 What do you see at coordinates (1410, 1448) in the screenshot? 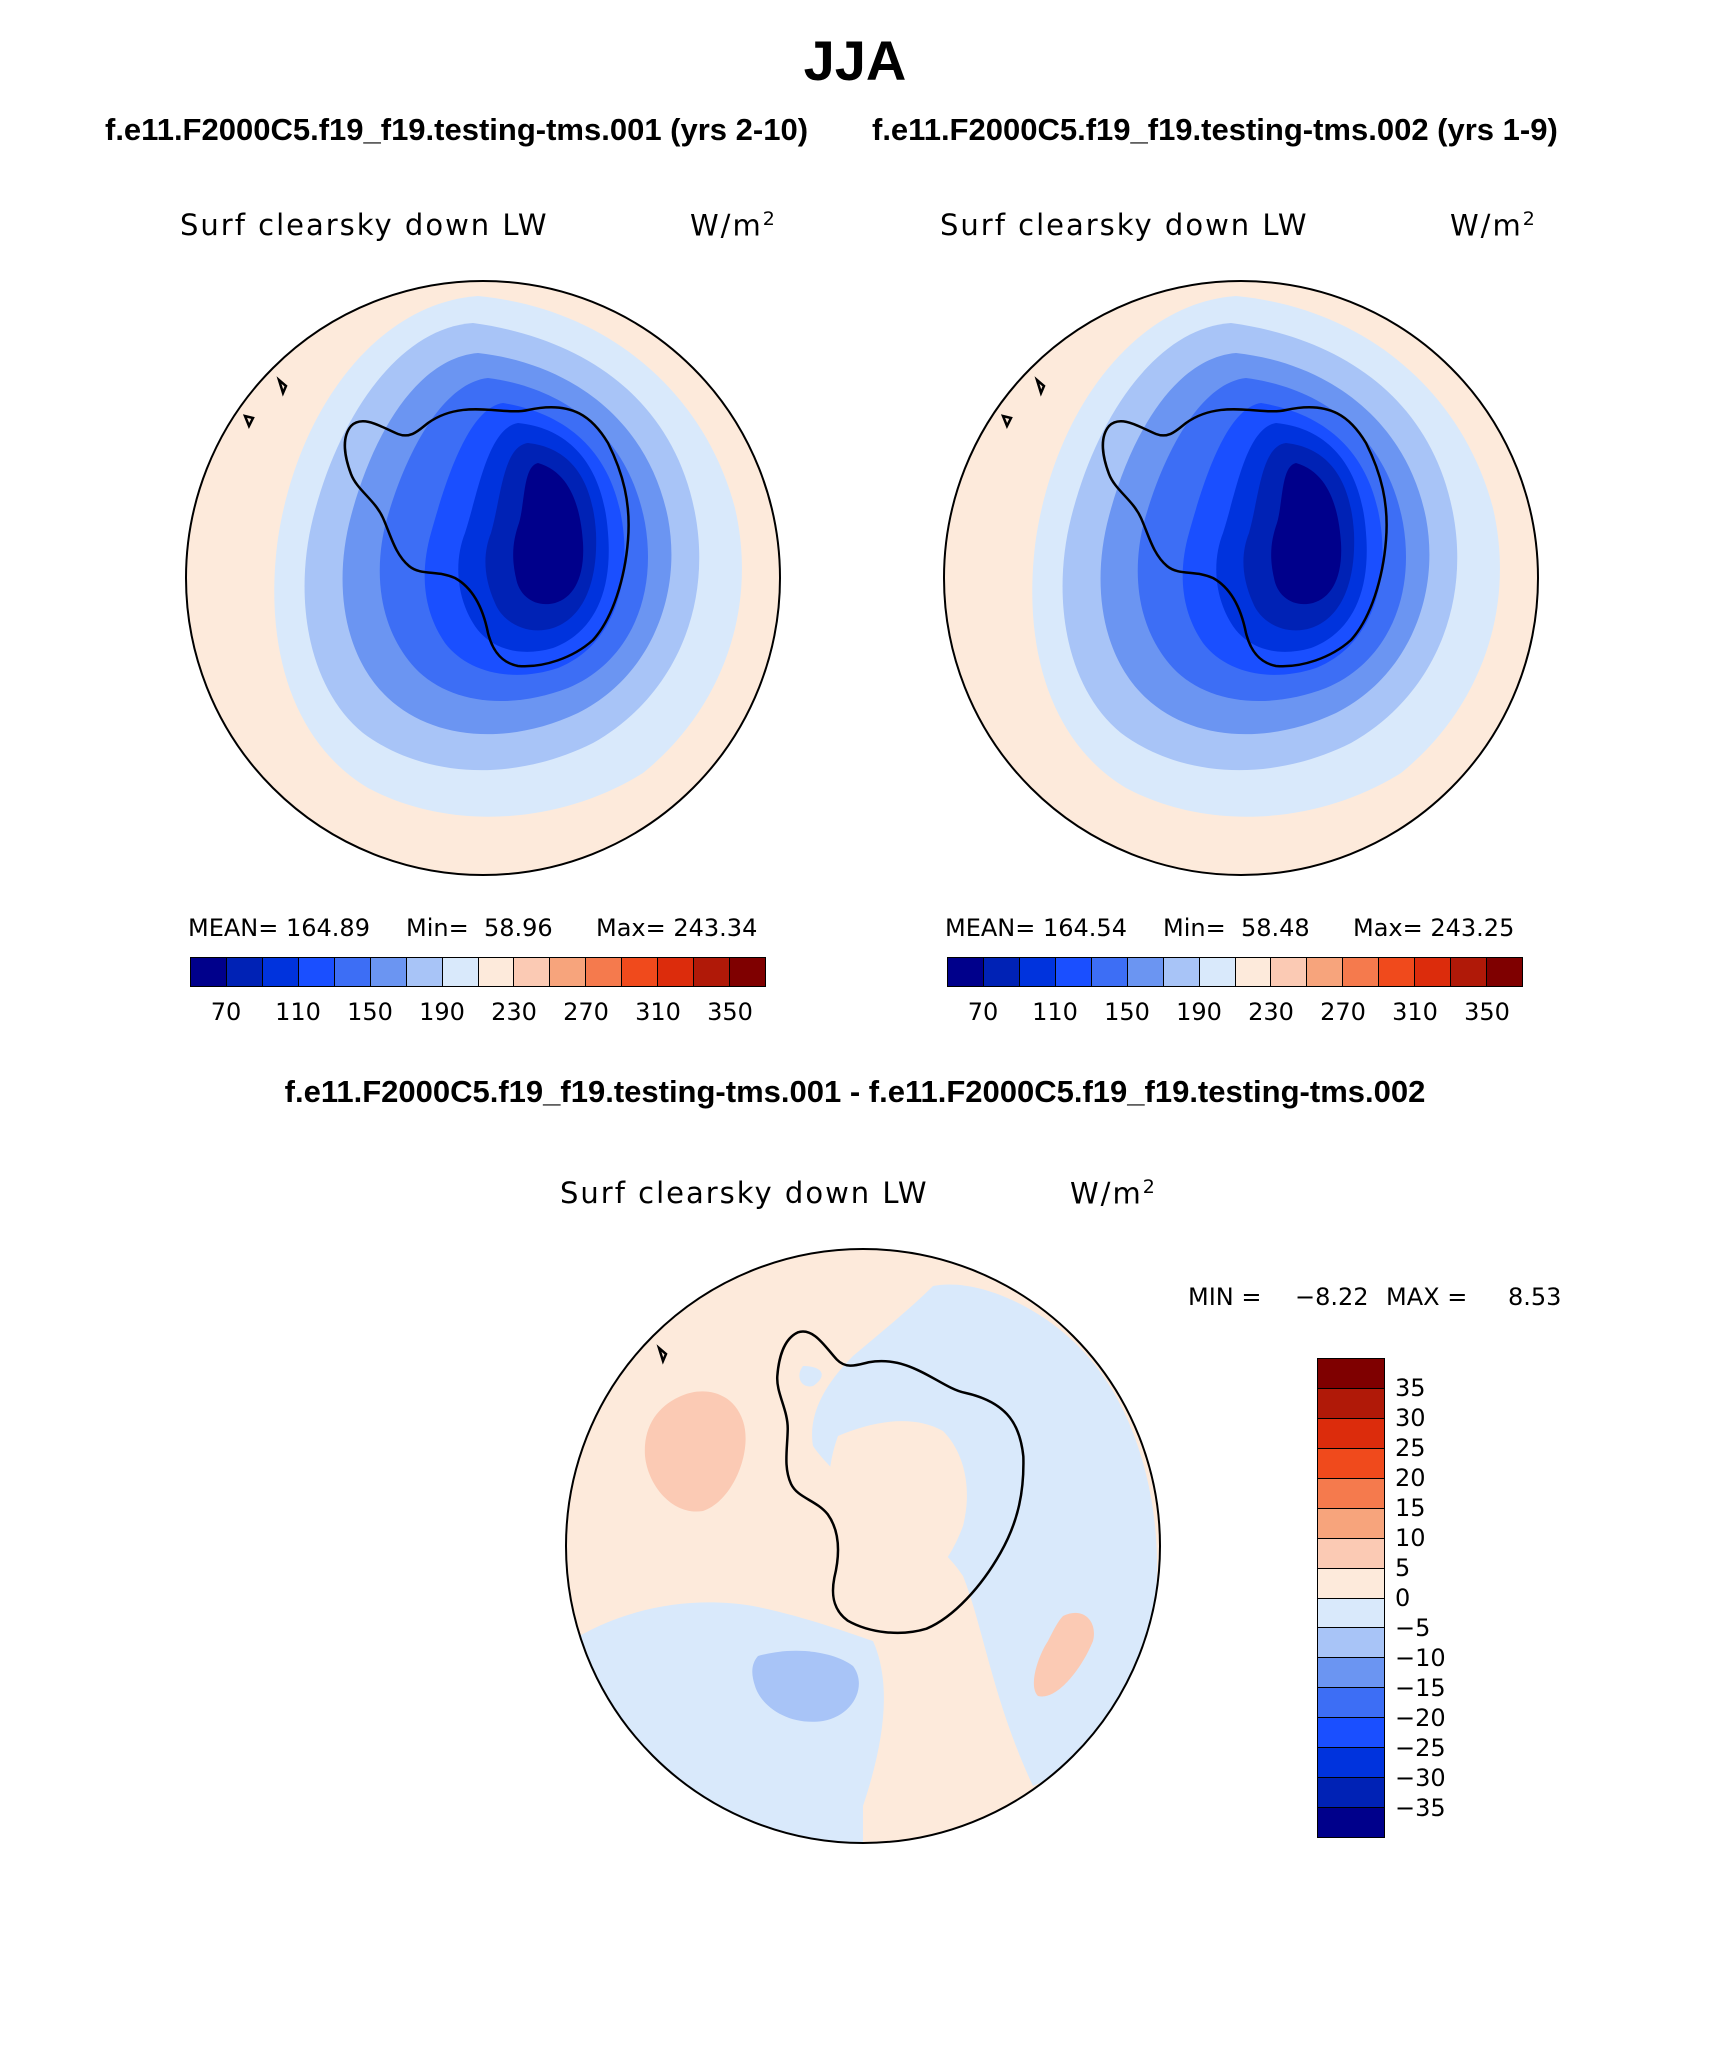
I see `colorbar-tick-label: 25` at bounding box center [1410, 1448].